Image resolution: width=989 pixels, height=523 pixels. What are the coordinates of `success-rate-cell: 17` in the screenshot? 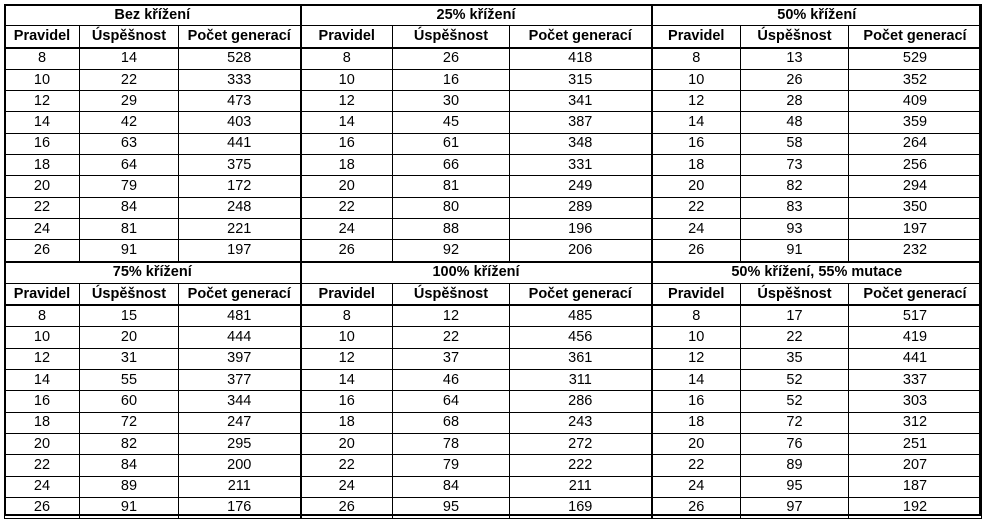 It's located at (794, 316).